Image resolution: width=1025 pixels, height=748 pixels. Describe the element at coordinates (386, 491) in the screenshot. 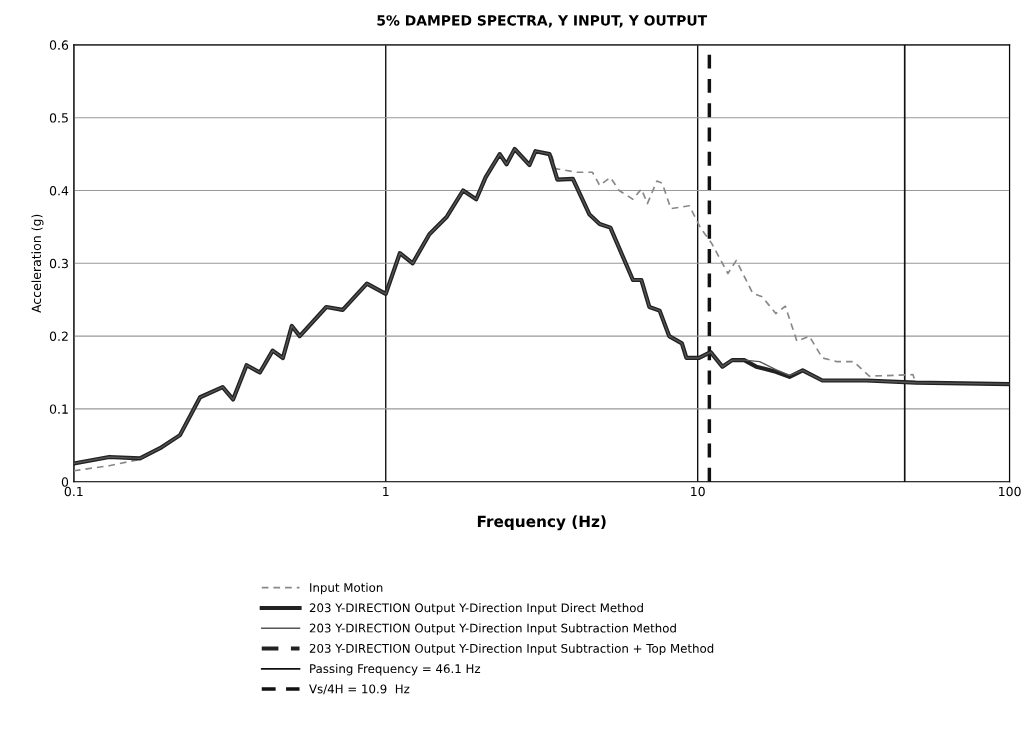

I see `x-tick-label: 1` at that location.